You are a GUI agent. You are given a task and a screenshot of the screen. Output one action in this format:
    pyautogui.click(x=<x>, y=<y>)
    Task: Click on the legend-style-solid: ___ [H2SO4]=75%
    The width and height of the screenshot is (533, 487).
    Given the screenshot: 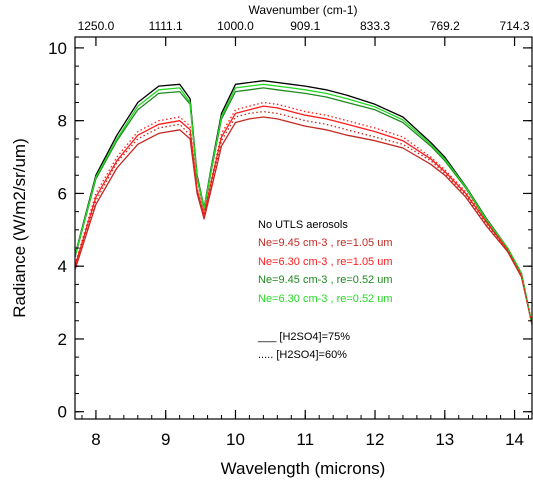 What is the action you would take?
    pyautogui.click(x=303, y=337)
    